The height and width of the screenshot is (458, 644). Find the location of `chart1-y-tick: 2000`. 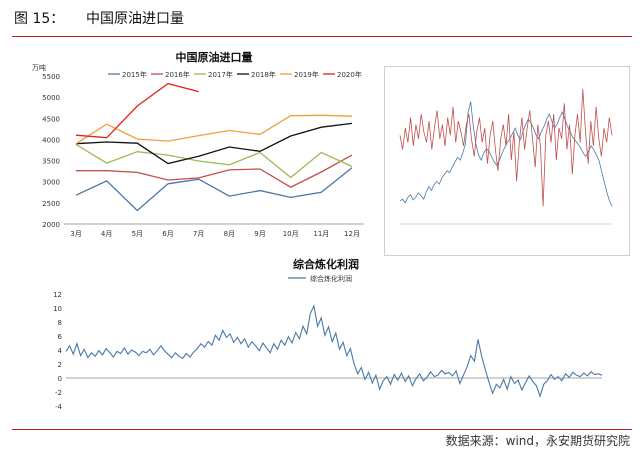

chart1-y-tick: 2000 is located at coordinates (51, 225).